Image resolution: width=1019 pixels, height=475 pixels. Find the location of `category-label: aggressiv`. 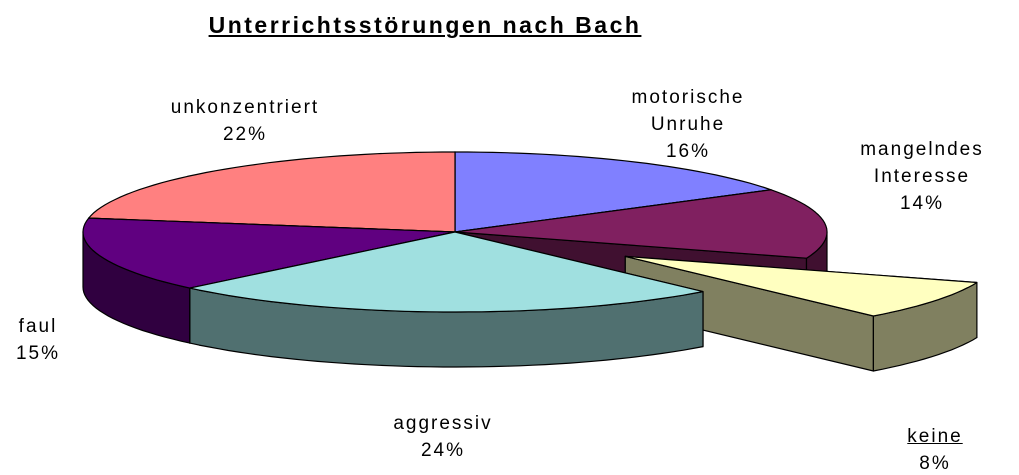

category-label: aggressiv is located at coordinates (443, 423).